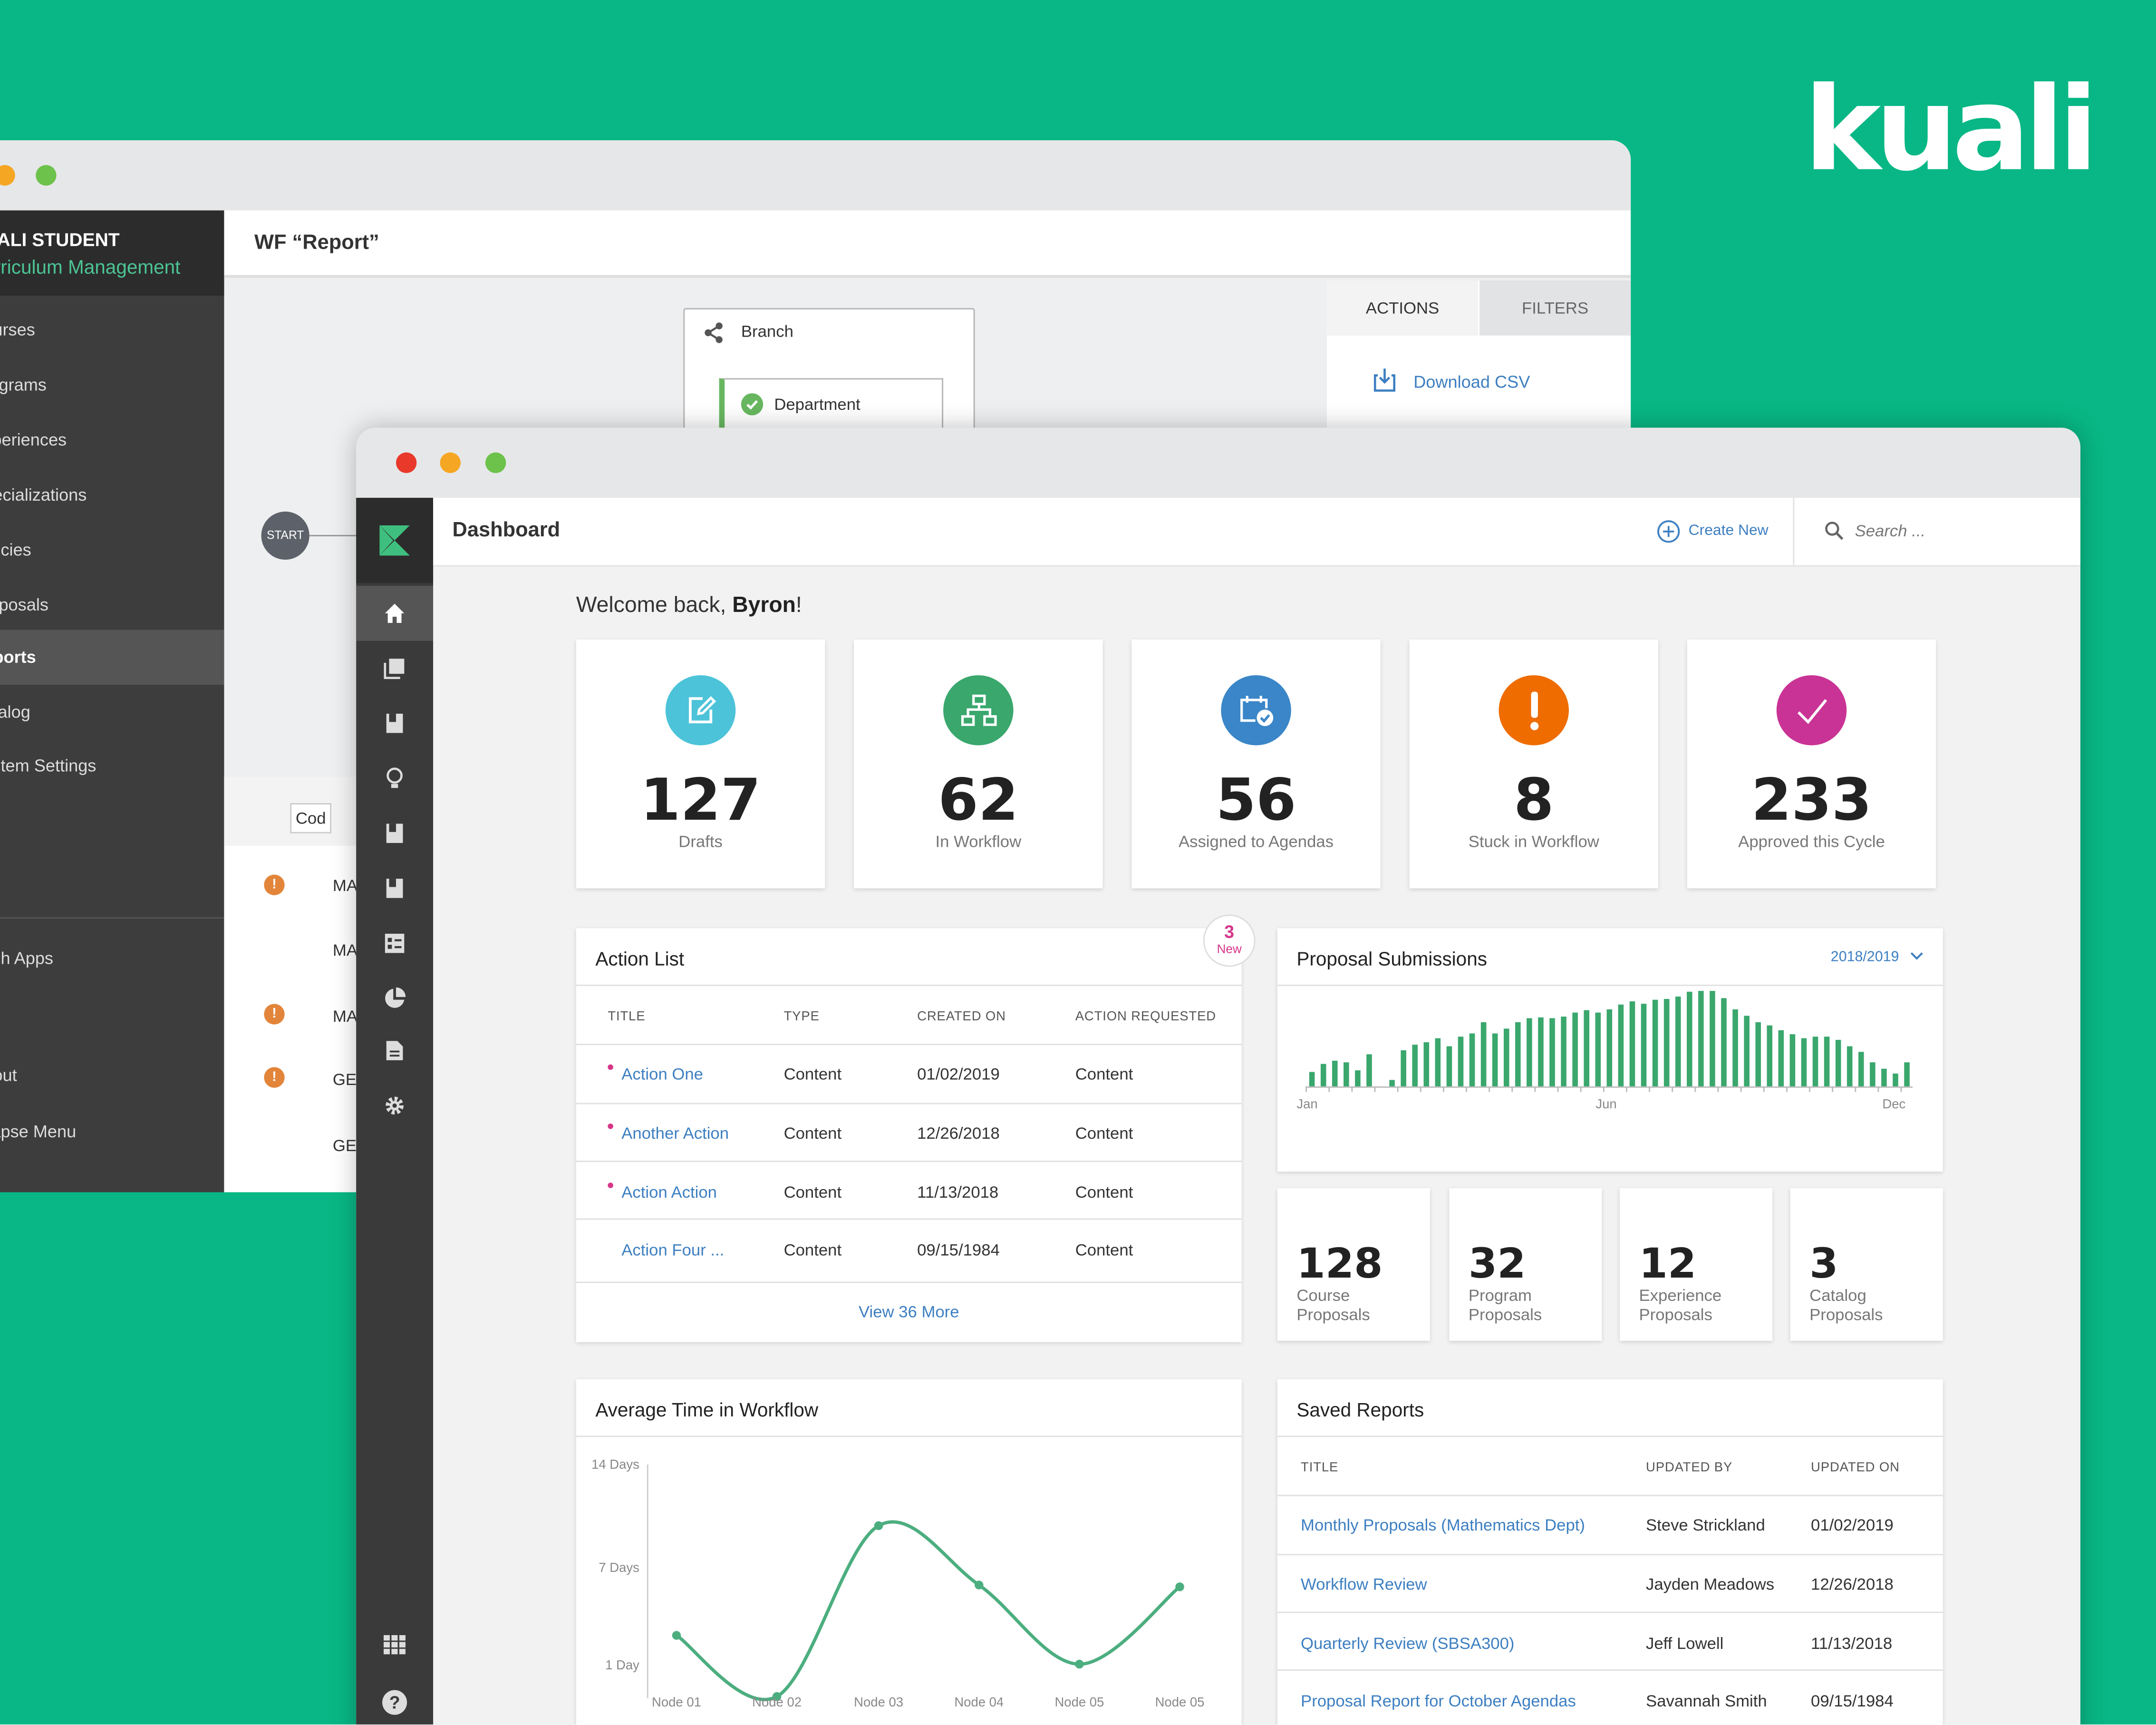 The image size is (2156, 1725). What do you see at coordinates (1408, 1643) in the screenshot?
I see `report-title-link: Quarterly Review (SBSA300)` at bounding box center [1408, 1643].